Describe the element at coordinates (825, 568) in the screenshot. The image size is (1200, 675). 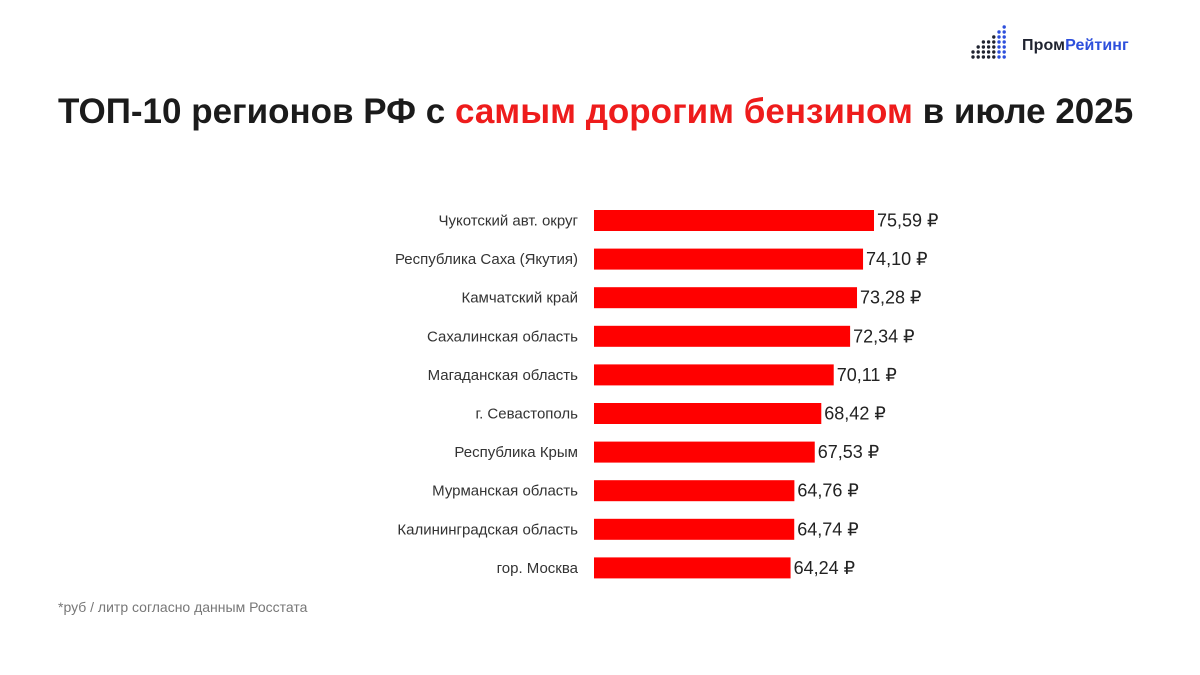
I see `value-label: 64,24 ₽` at that location.